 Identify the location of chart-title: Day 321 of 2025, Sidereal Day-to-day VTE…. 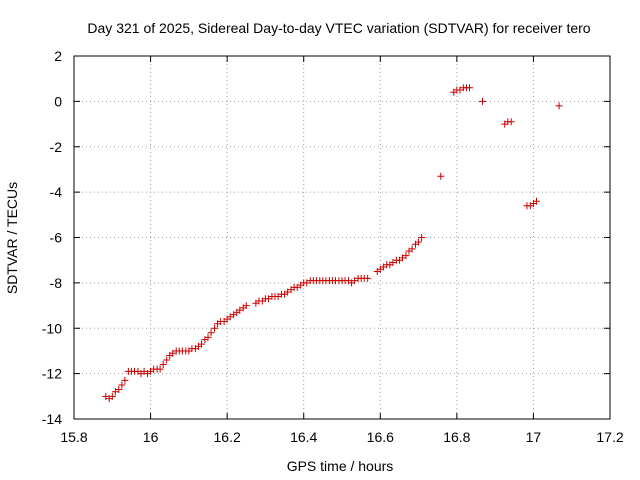
(338, 28).